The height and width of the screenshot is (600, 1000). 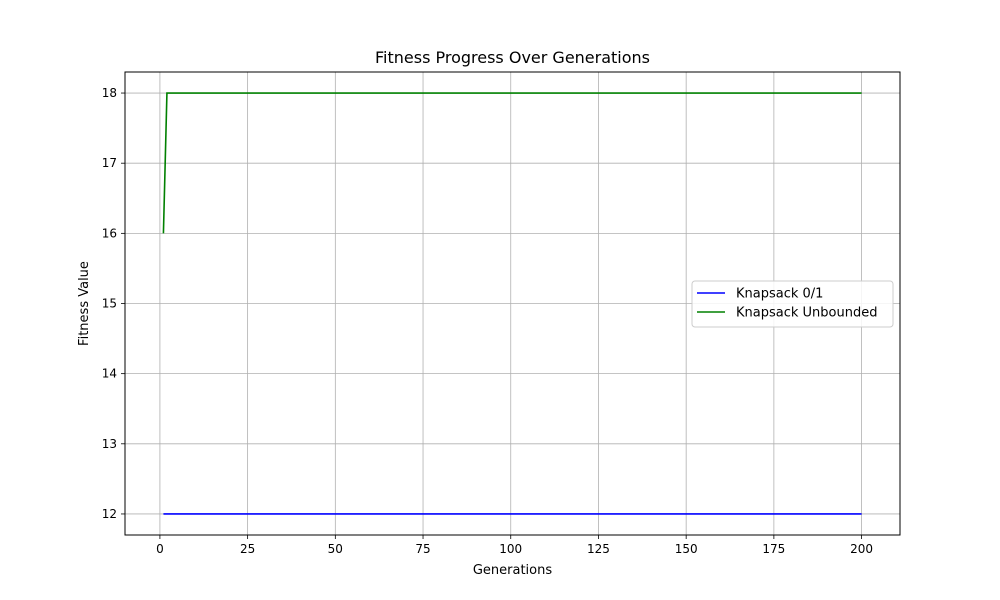 I want to click on x-tick-label: 25, so click(x=247, y=549).